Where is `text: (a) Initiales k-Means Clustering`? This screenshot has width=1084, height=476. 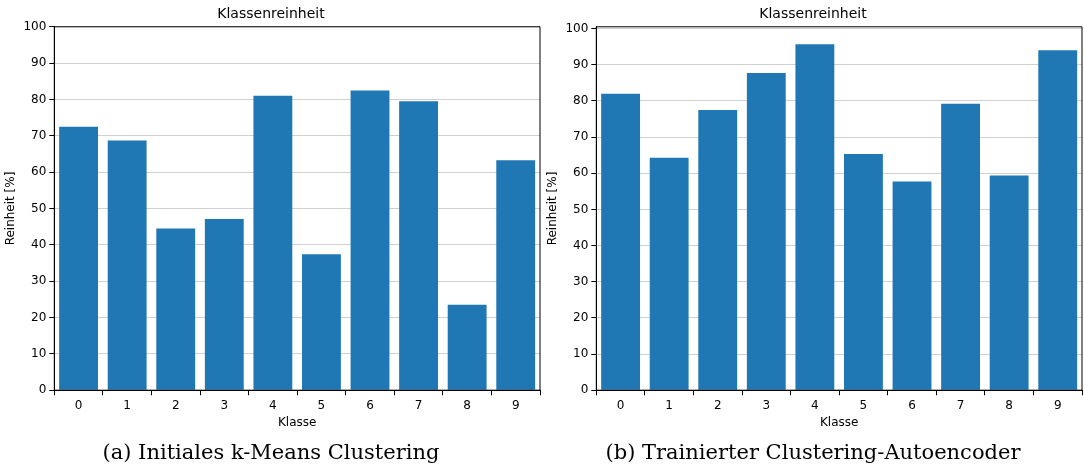 text: (a) Initiales k-Means Clustering is located at coordinates (271, 452).